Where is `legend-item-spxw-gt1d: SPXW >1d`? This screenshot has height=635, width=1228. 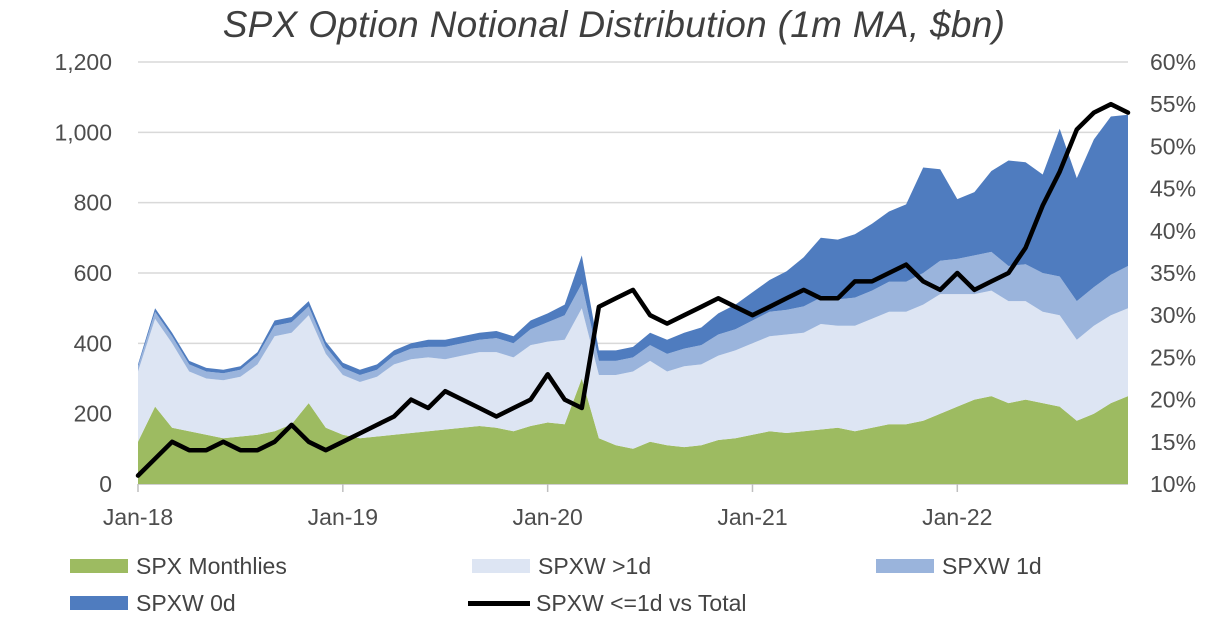
legend-item-spxw-gt1d: SPXW >1d is located at coordinates (561, 566).